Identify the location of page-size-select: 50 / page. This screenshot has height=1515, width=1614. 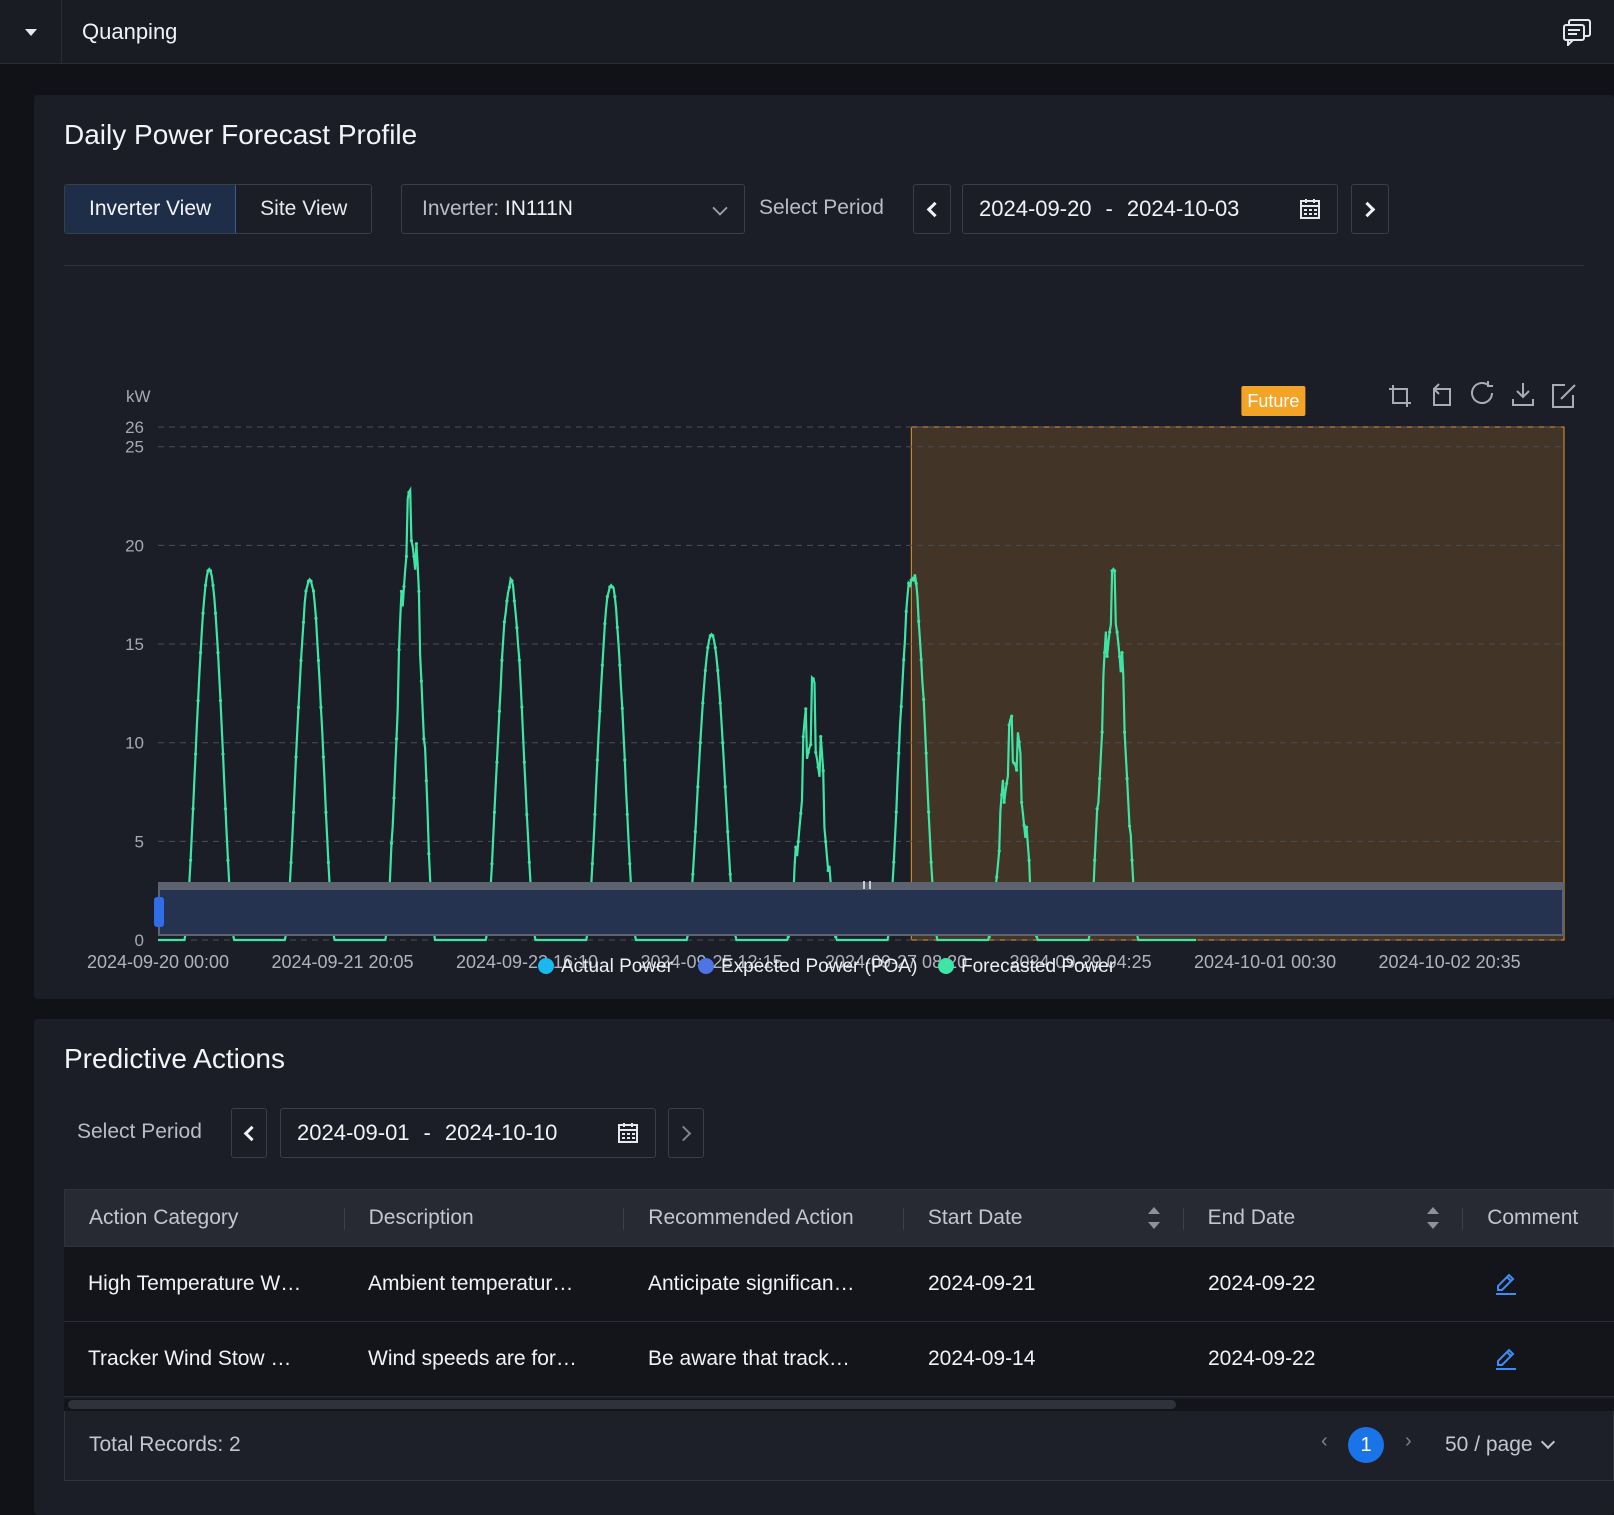
(1500, 1445).